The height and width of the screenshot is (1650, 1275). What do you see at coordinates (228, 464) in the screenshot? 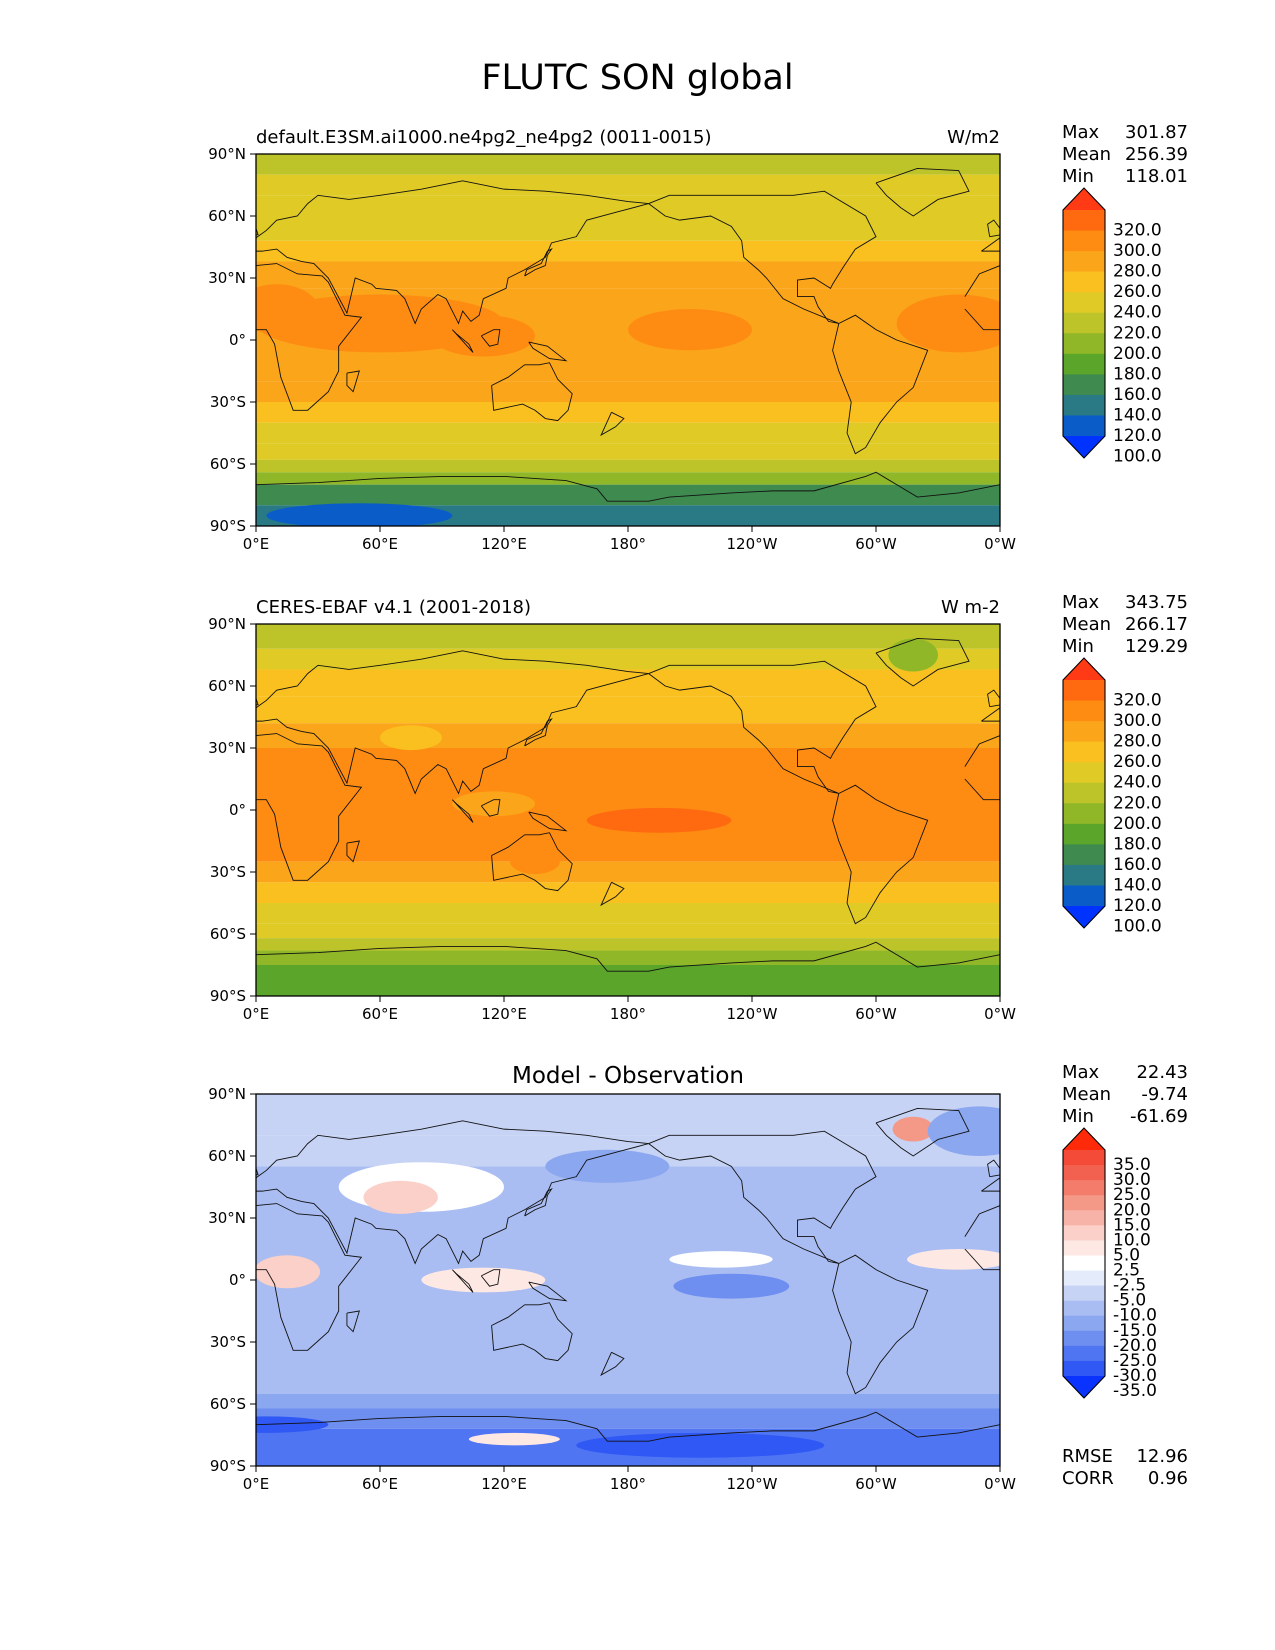
I see `lat-tick-label: 60°S` at bounding box center [228, 464].